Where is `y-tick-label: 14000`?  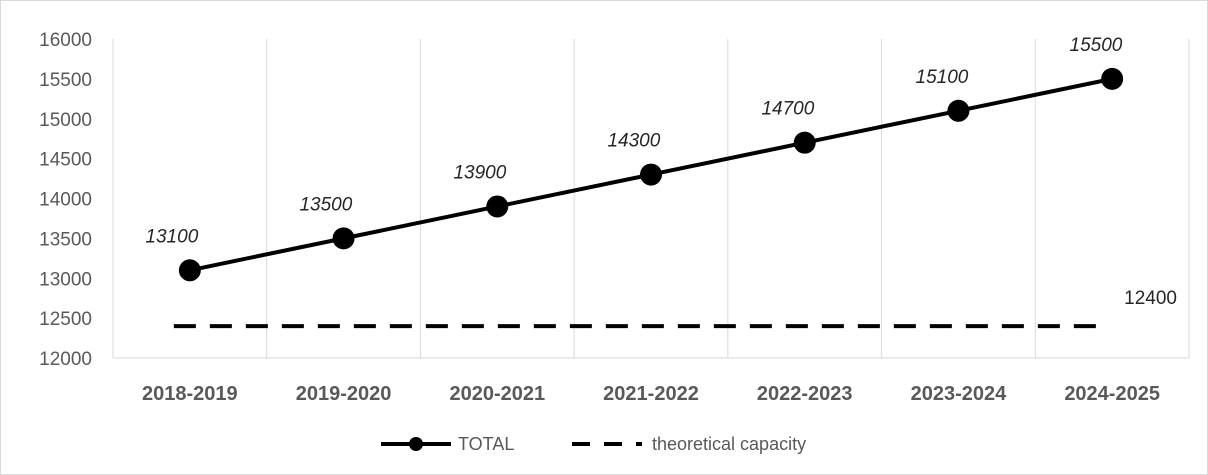 y-tick-label: 14000 is located at coordinates (65, 200).